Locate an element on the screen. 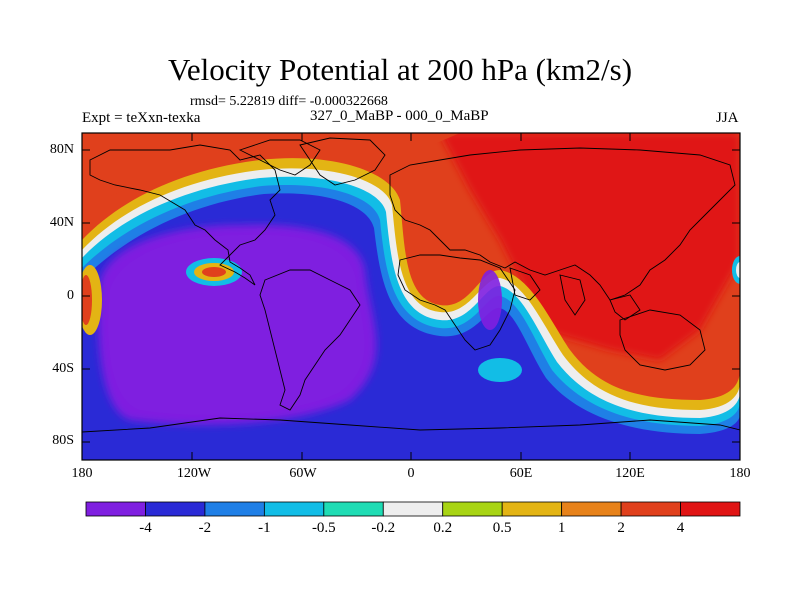  lon-tick-label: 0 is located at coordinates (411, 473).